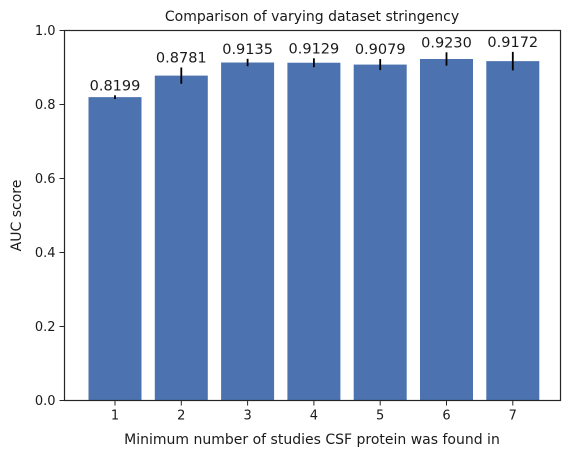 The height and width of the screenshot is (457, 570). I want to click on x-tick-label-7: 7, so click(513, 416).